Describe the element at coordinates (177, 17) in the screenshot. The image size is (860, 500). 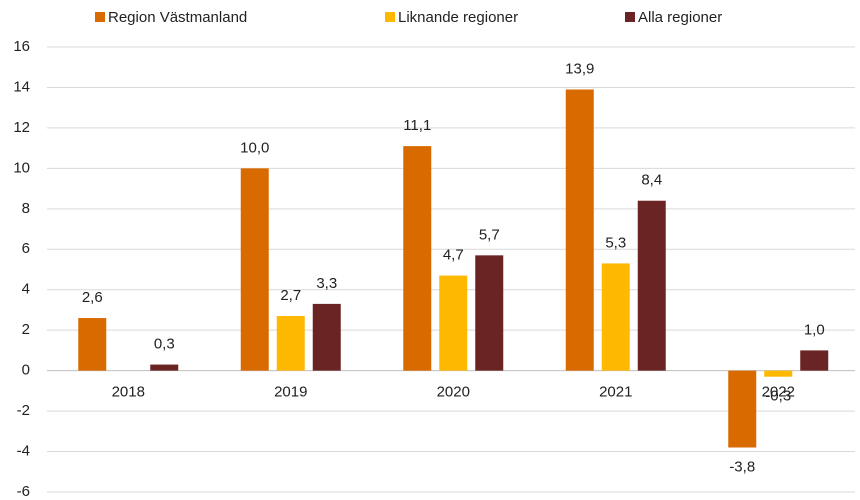
I see `legend-label: Region Västmanland` at that location.